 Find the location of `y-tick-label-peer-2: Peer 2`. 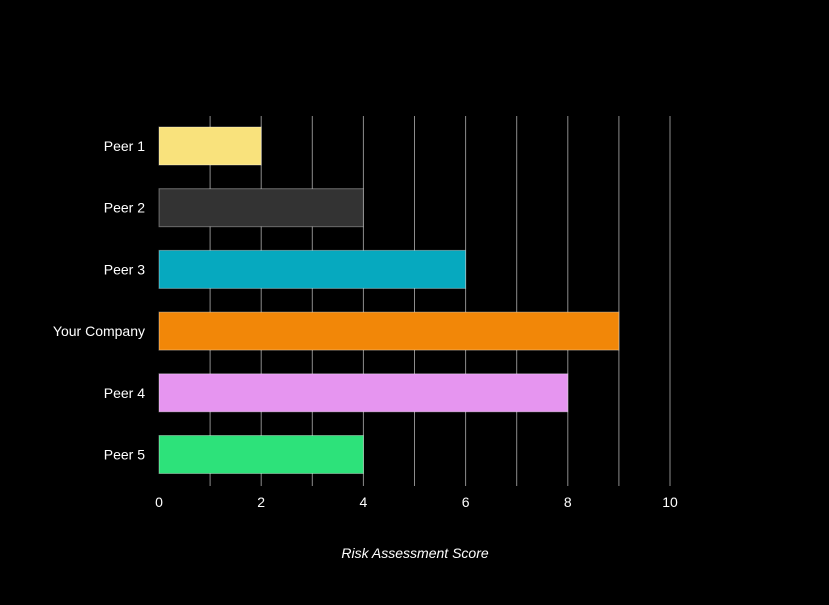

y-tick-label-peer-2: Peer 2 is located at coordinates (124, 208).